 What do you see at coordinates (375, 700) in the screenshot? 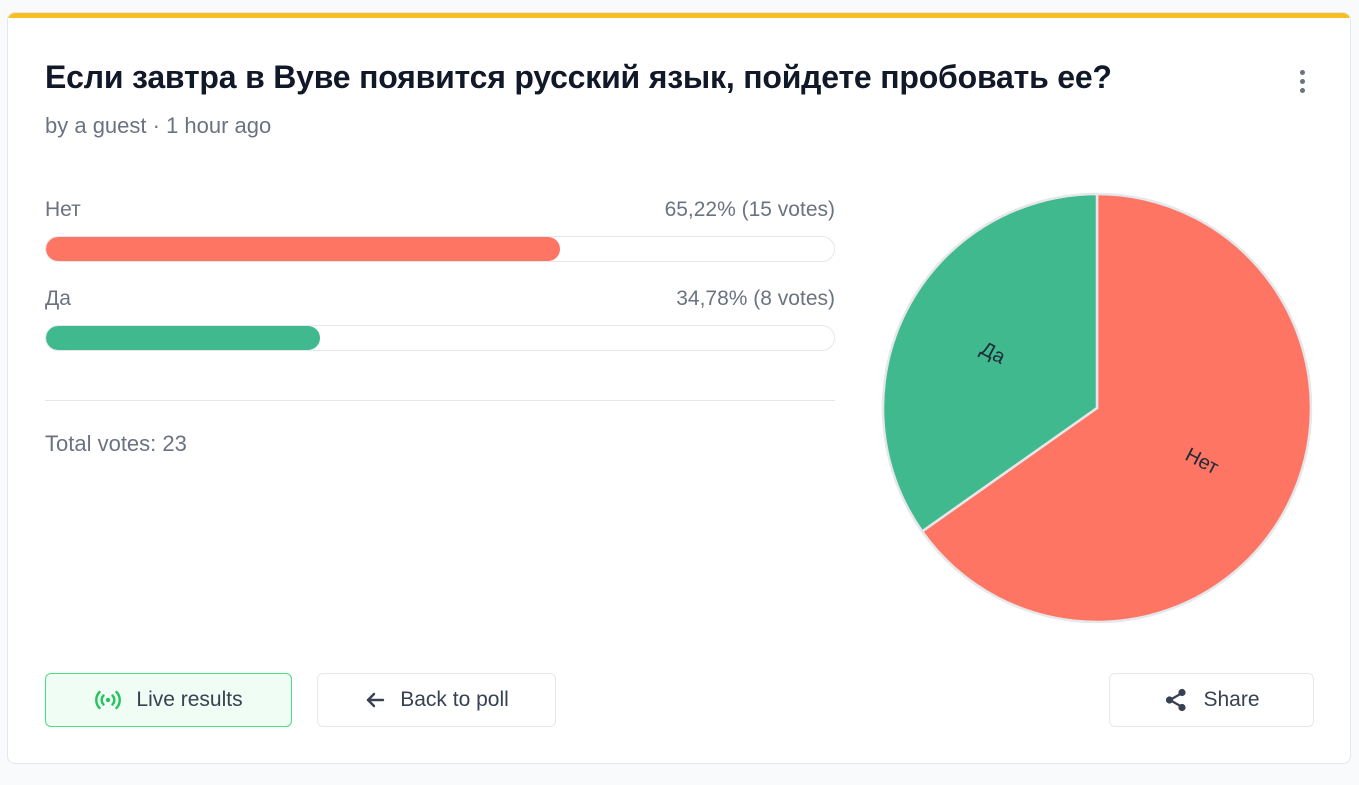
I see `arrow-left-icon` at bounding box center [375, 700].